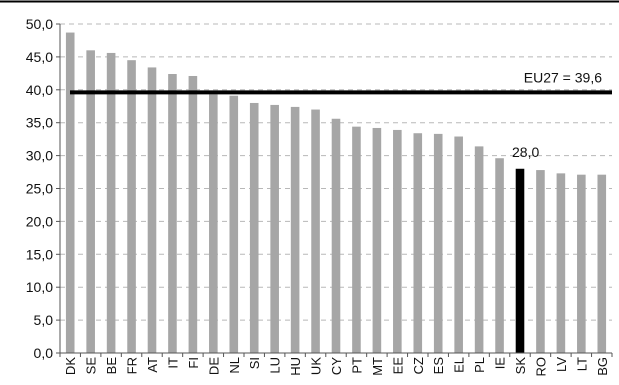 The width and height of the screenshot is (619, 385). What do you see at coordinates (254, 228) in the screenshot?
I see `bar-si` at bounding box center [254, 228].